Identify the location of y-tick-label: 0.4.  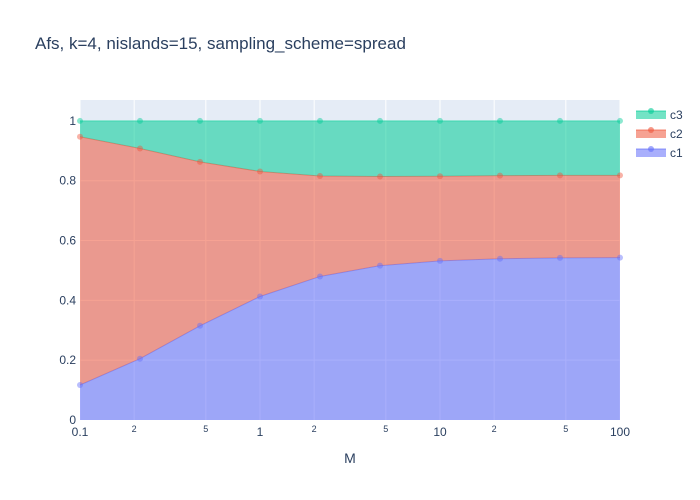
(67, 300).